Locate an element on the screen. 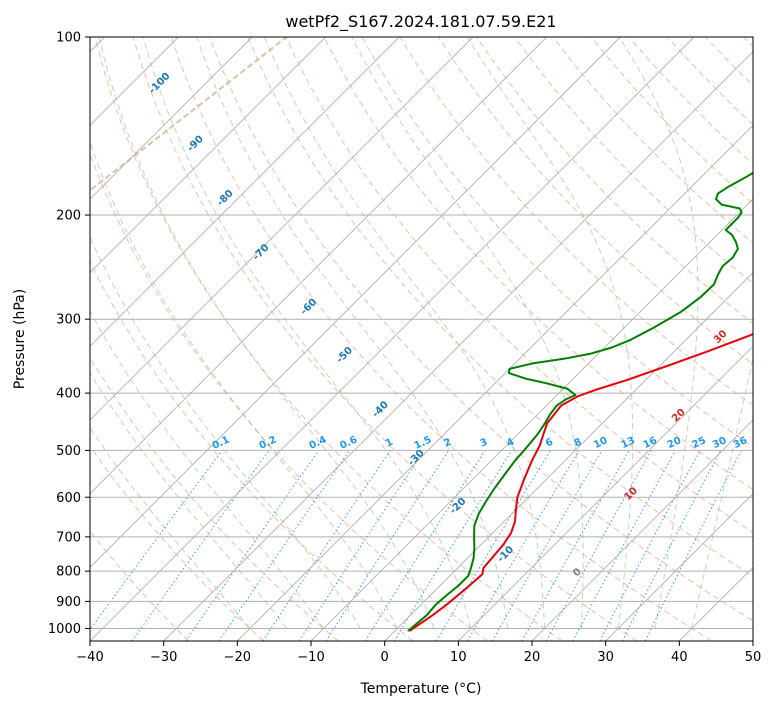 This screenshot has width=775, height=708. mixing-ratio-label: 10 is located at coordinates (600, 443).